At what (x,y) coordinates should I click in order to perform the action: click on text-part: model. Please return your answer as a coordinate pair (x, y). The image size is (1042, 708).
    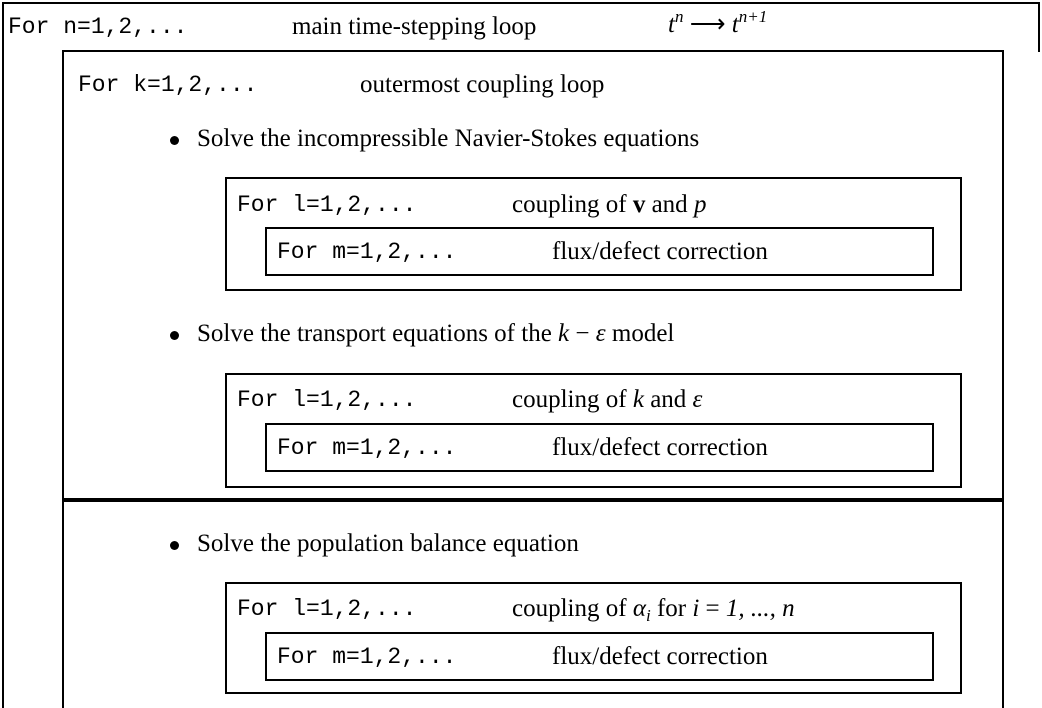
    Looking at the image, I should click on (643, 333).